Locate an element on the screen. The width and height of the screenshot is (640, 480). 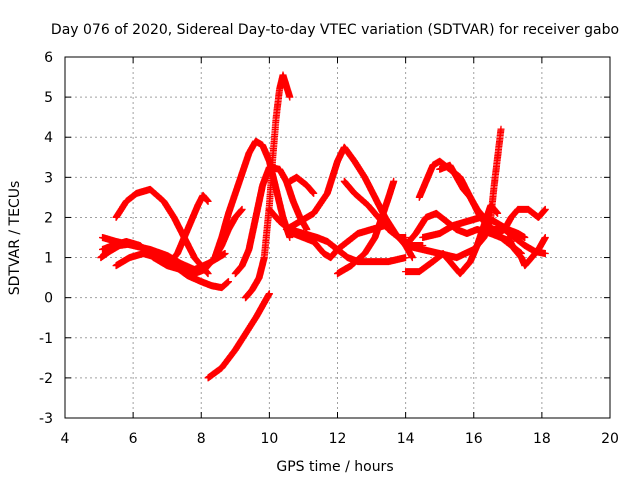
y-tick-label: -3 is located at coordinates (46, 419).